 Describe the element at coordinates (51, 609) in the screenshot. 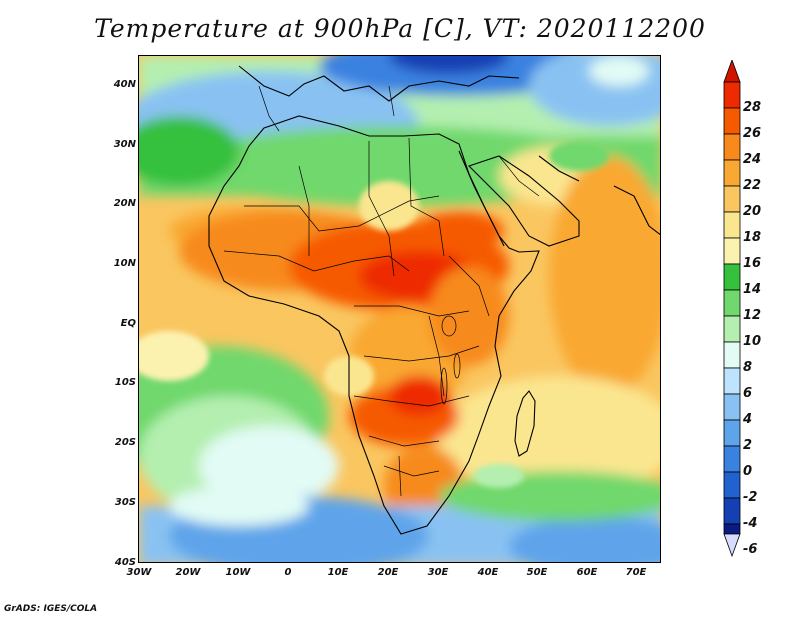

I see `credit-text: GrADS: IGES/COLA` at that location.